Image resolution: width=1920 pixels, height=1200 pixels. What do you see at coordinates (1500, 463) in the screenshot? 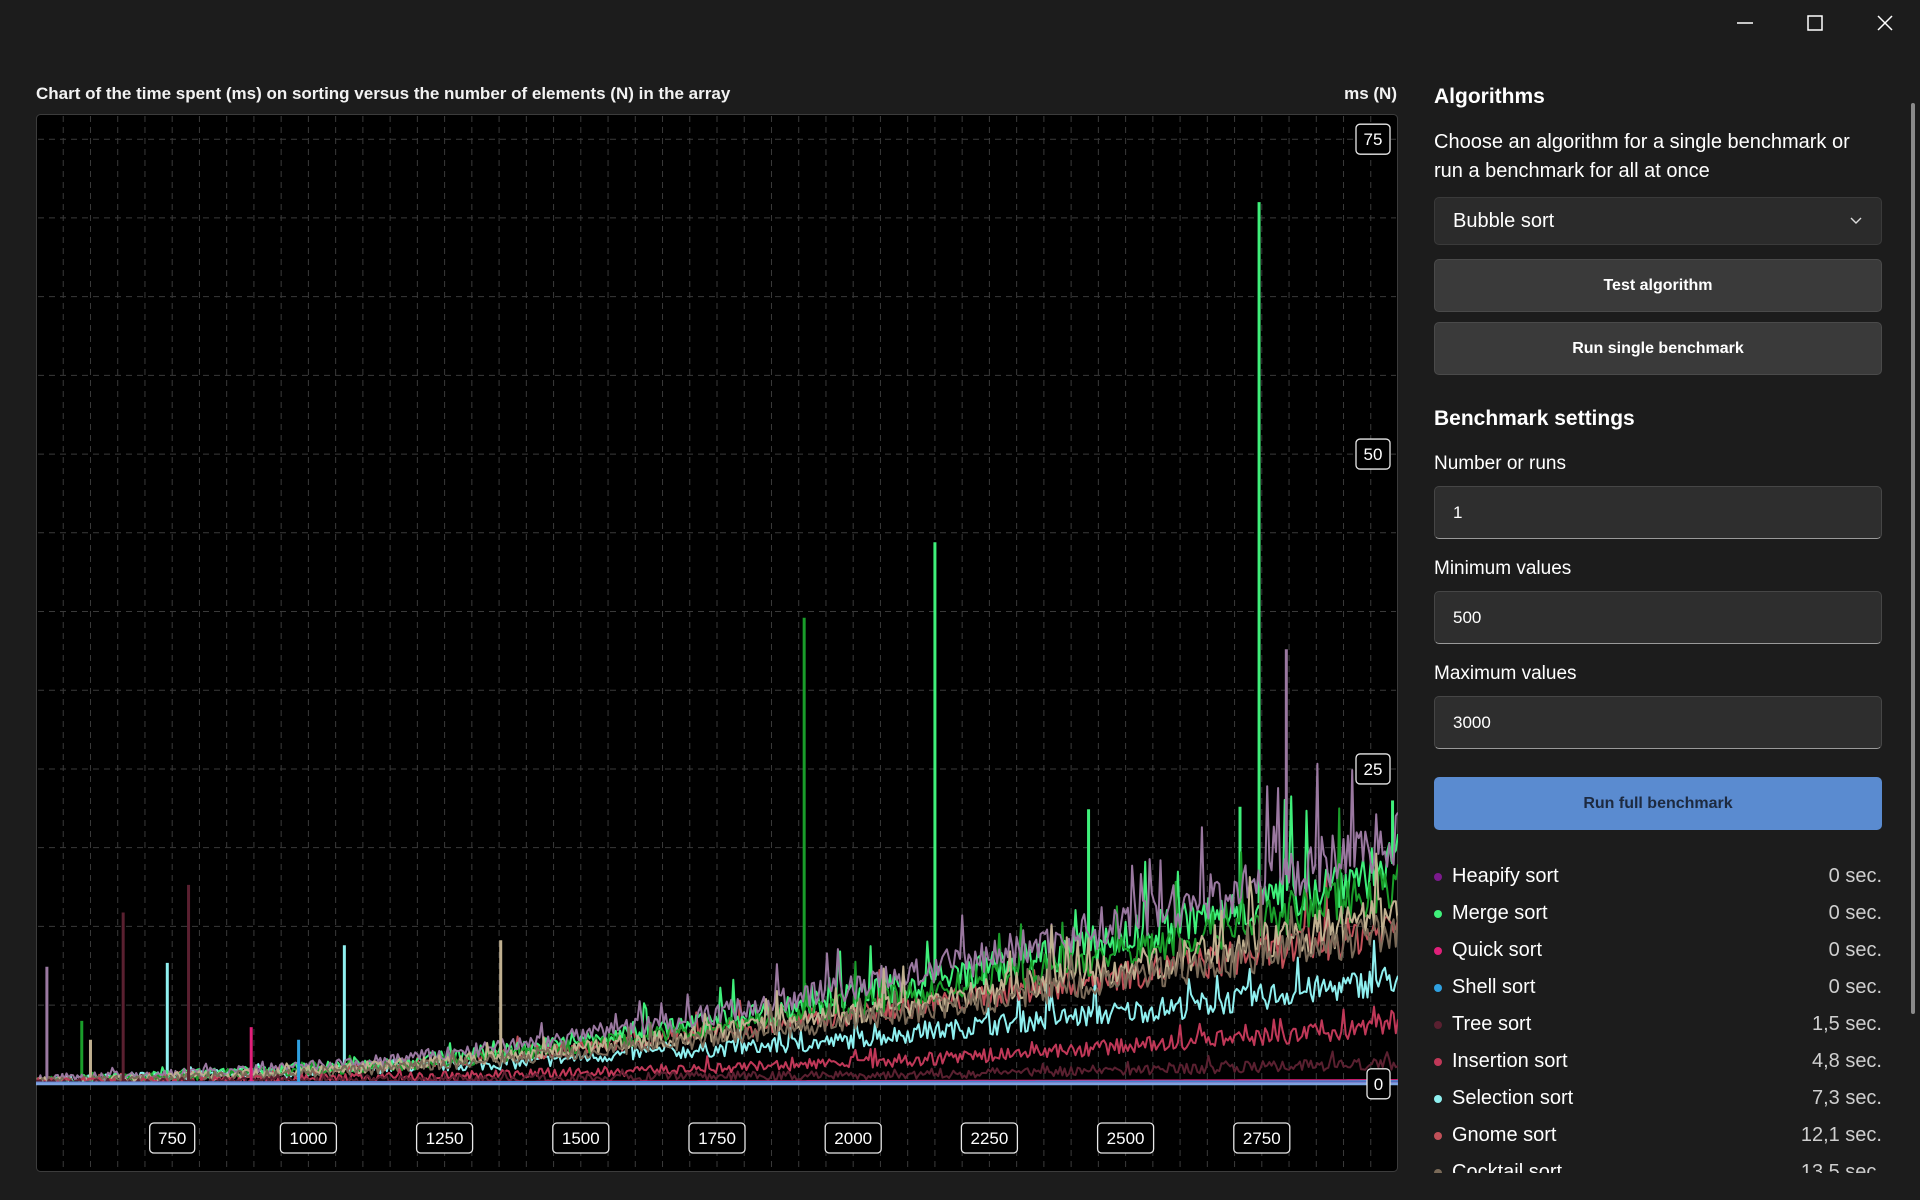
I see `runs-label: Number or runs` at bounding box center [1500, 463].